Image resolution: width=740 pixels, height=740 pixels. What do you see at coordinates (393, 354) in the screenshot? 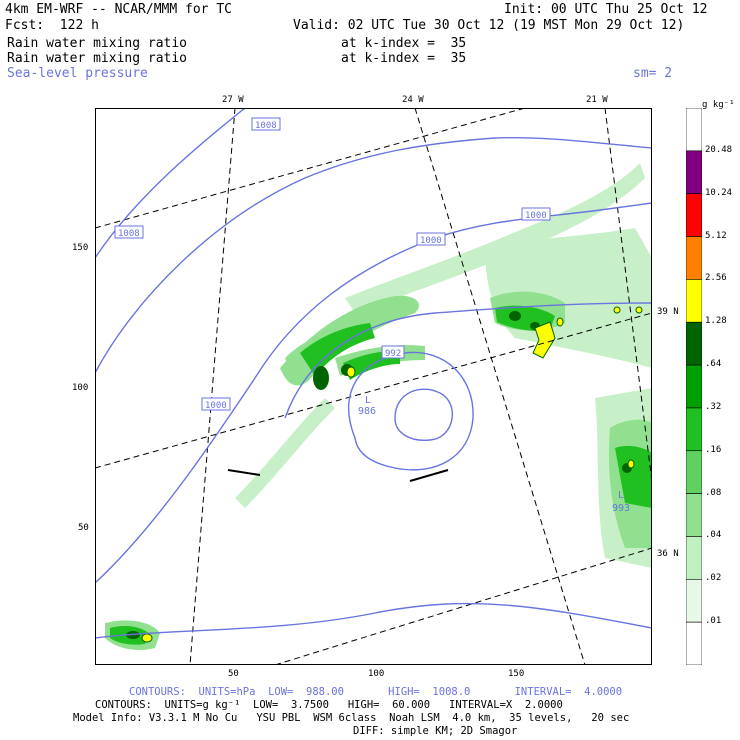
I see `contour-label: 992` at bounding box center [393, 354].